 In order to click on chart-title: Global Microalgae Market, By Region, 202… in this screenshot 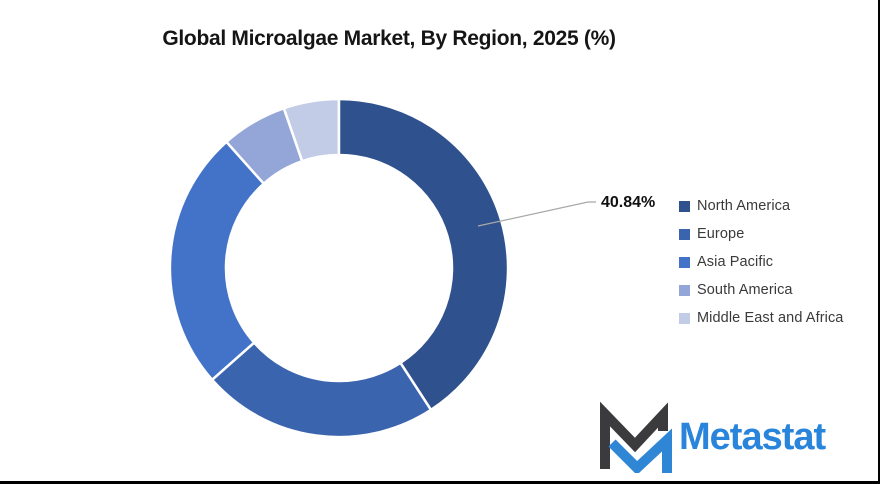, I will do `click(389, 38)`.